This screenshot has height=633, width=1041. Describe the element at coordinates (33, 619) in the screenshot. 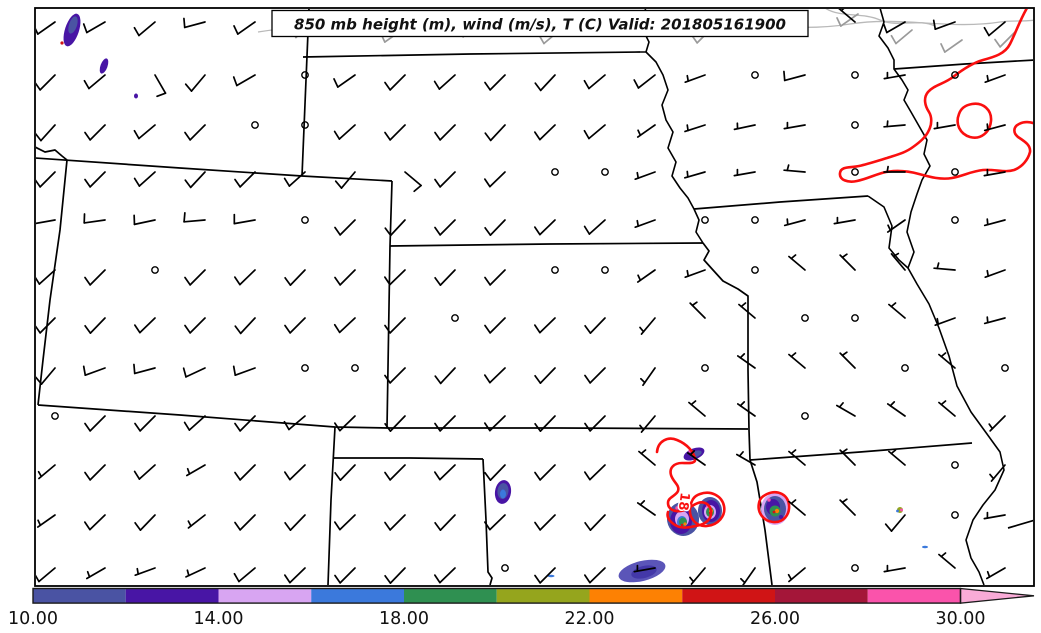

I see `colorbar-tick-10: 10.00` at that location.